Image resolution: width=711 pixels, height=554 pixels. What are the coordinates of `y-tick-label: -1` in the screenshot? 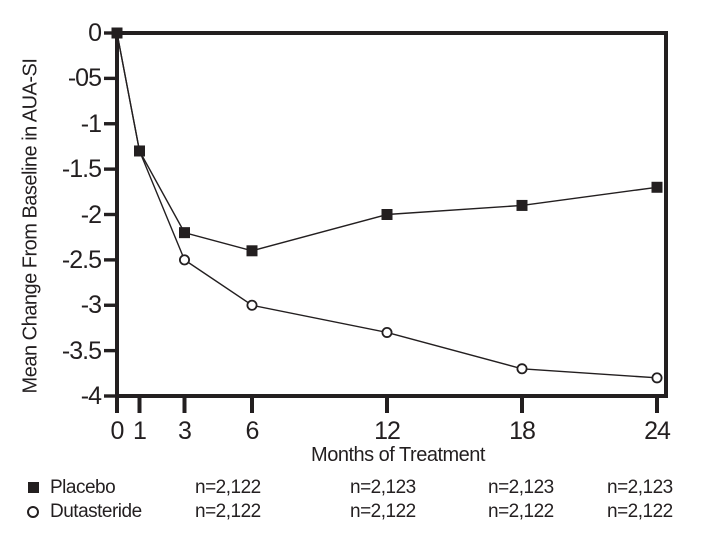 It's located at (91, 123).